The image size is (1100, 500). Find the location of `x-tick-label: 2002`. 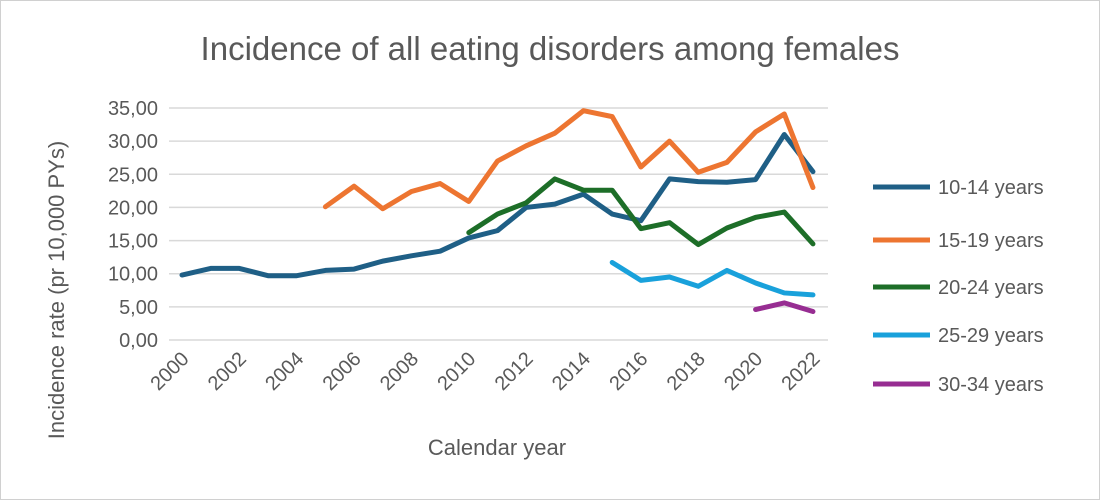

x-tick-label: 2002 is located at coordinates (227, 371).